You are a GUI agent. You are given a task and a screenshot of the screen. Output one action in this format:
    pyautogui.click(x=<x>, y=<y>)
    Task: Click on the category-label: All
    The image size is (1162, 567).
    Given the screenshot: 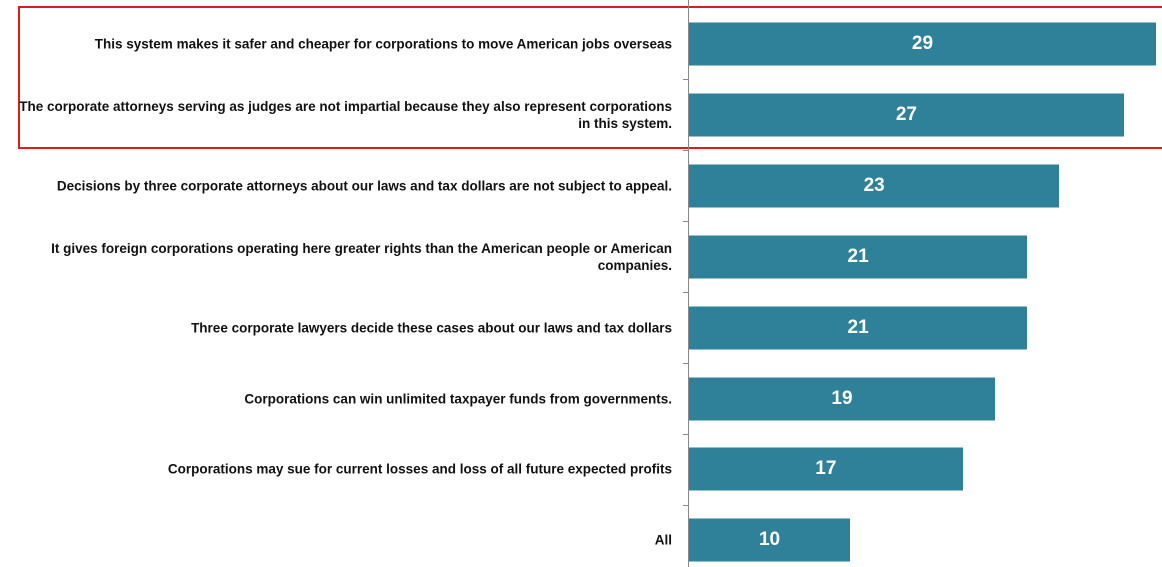 What is the action you would take?
    pyautogui.click(x=663, y=540)
    